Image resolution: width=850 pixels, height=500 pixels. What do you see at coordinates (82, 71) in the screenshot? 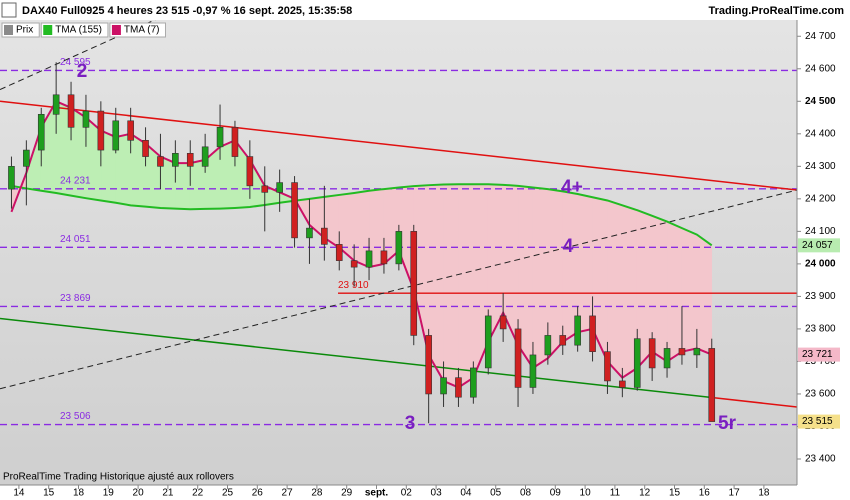
I see `wave-label: 2` at bounding box center [82, 71].